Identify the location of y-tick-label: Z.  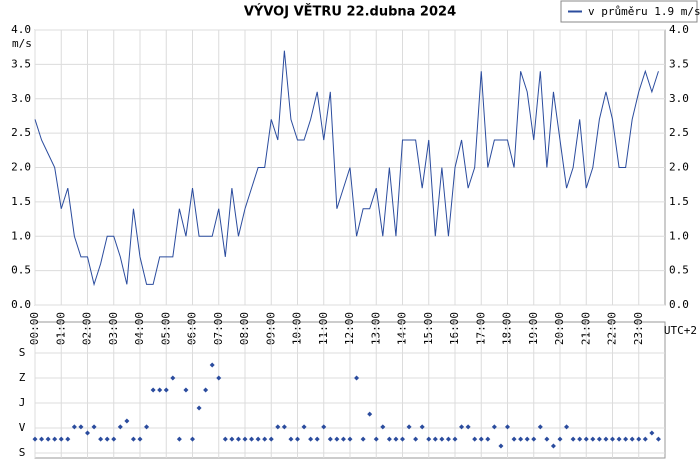
(22, 377).